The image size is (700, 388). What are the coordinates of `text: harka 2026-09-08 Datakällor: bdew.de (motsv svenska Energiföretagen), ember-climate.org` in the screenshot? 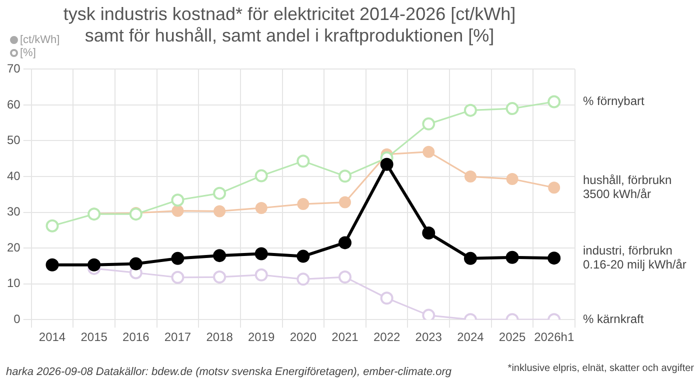 It's located at (229, 372).